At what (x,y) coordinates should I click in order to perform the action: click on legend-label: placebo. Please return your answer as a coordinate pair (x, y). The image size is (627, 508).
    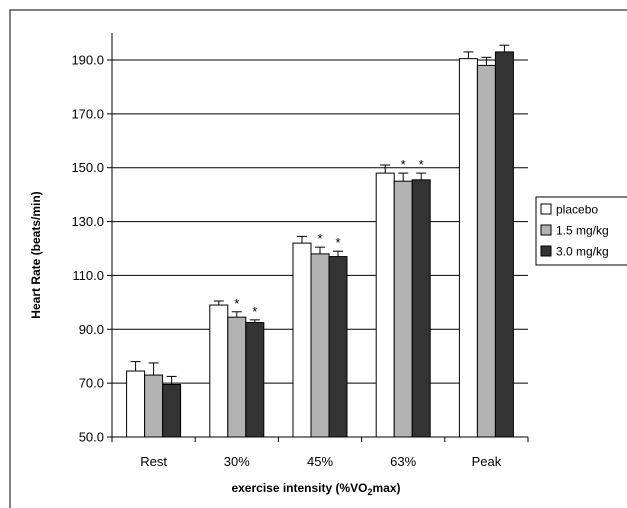
    Looking at the image, I should click on (577, 210).